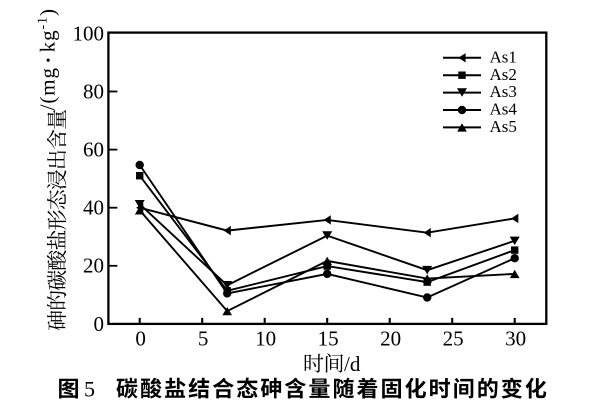 Image resolution: width=603 pixels, height=409 pixels. What do you see at coordinates (453, 339) in the screenshot?
I see `svg-text: 25` at bounding box center [453, 339].